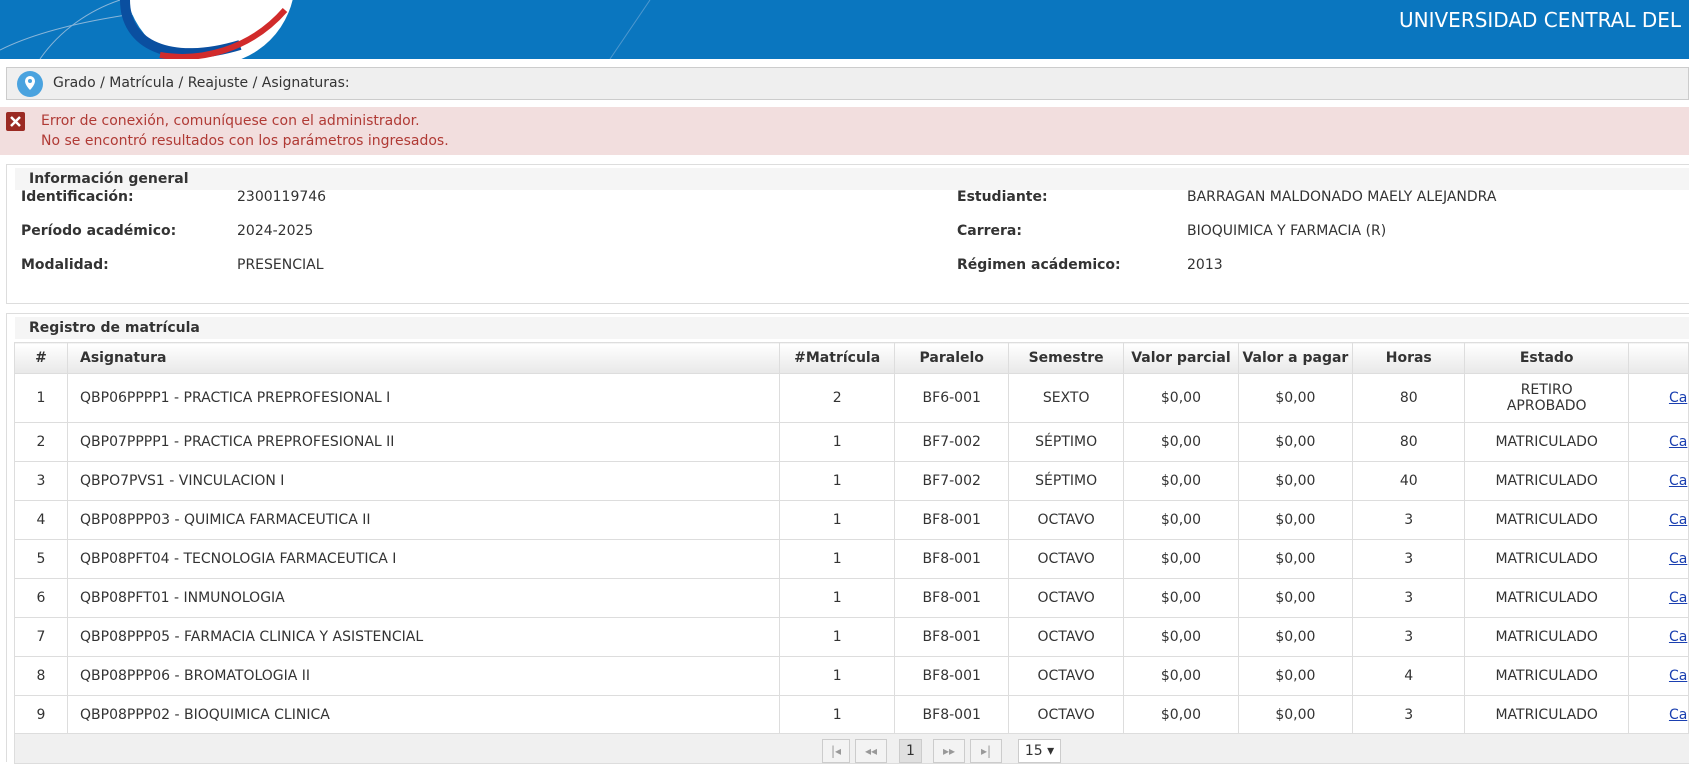  What do you see at coordinates (1287, 231) in the screenshot?
I see `field-value: BIOQUIMICA Y FARMACIA (R)` at bounding box center [1287, 231].